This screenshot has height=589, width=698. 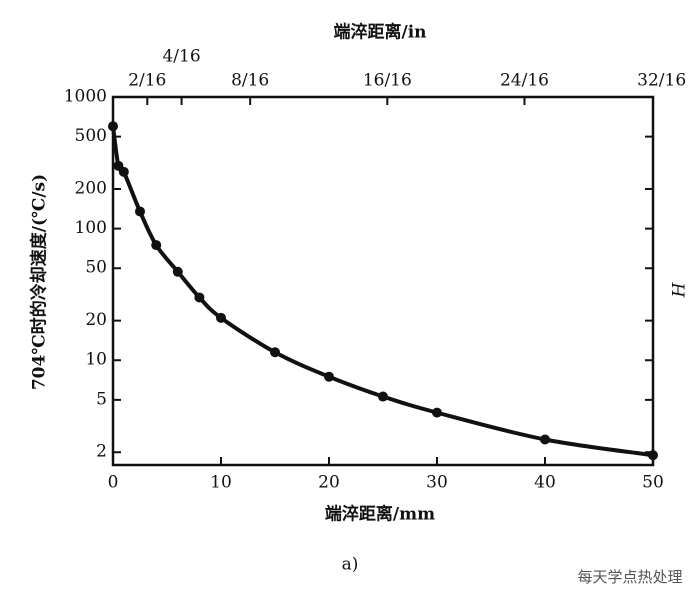 What do you see at coordinates (113, 483) in the screenshot?
I see `x-tick-label: 0` at bounding box center [113, 483].